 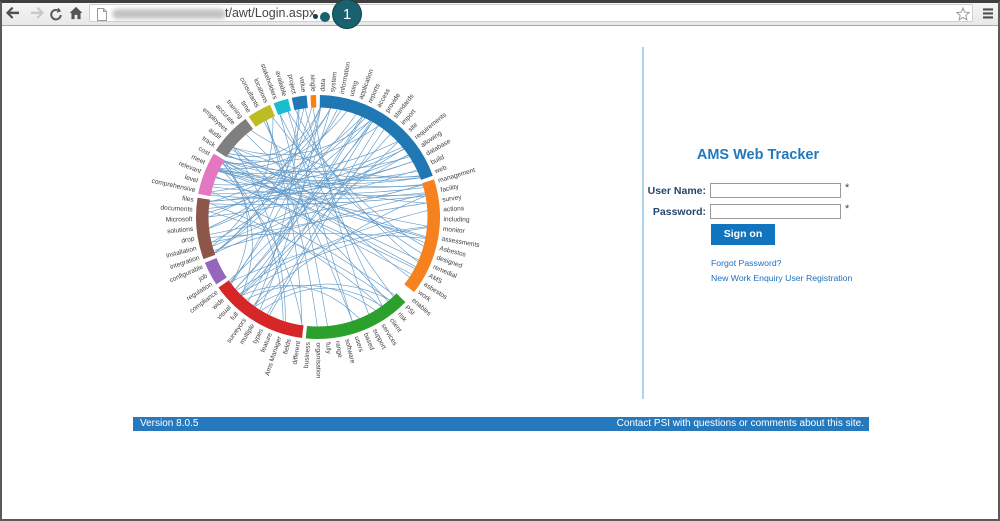 I want to click on svg-text: documents, so click(x=176, y=209).